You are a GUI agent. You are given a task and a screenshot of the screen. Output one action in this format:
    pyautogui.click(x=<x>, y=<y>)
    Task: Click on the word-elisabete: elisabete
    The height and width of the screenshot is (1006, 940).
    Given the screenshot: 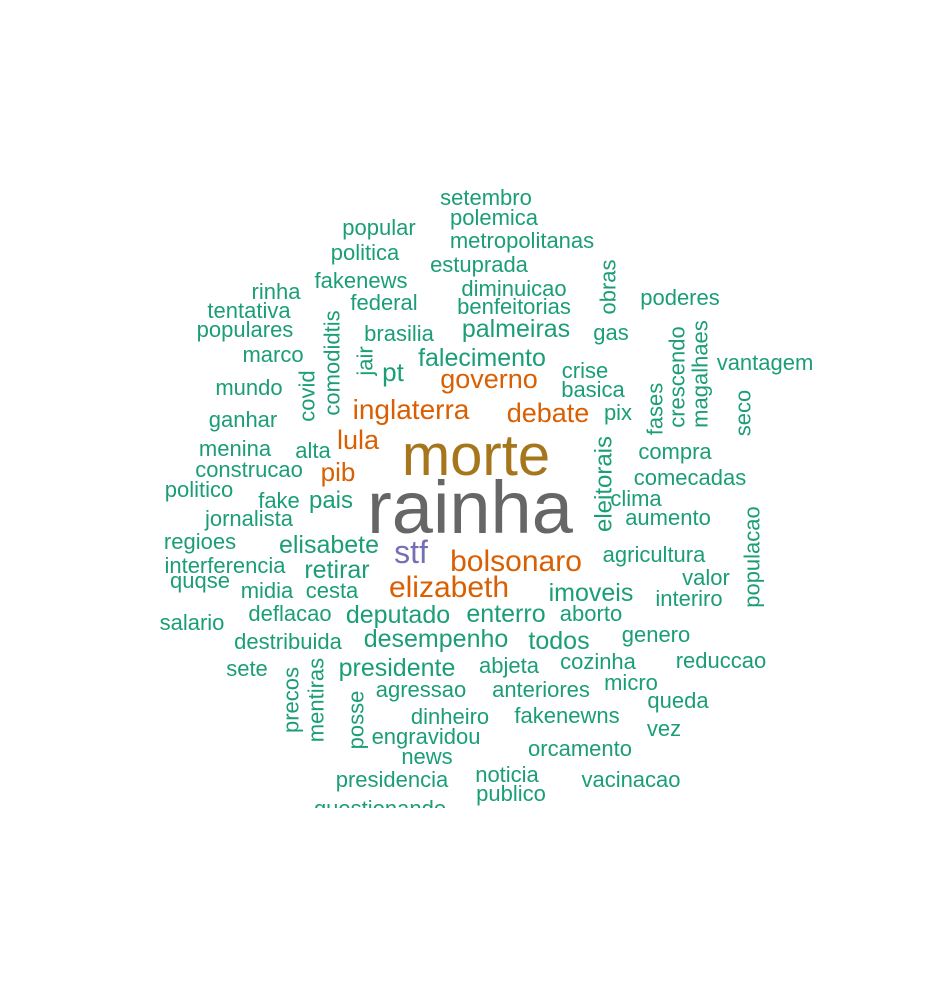 What is the action you would take?
    pyautogui.click(x=329, y=545)
    